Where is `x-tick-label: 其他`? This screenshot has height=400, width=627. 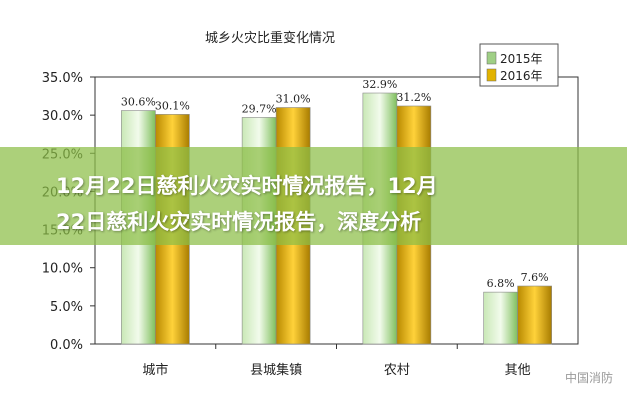 x-tick-label: 其他 is located at coordinates (518, 370).